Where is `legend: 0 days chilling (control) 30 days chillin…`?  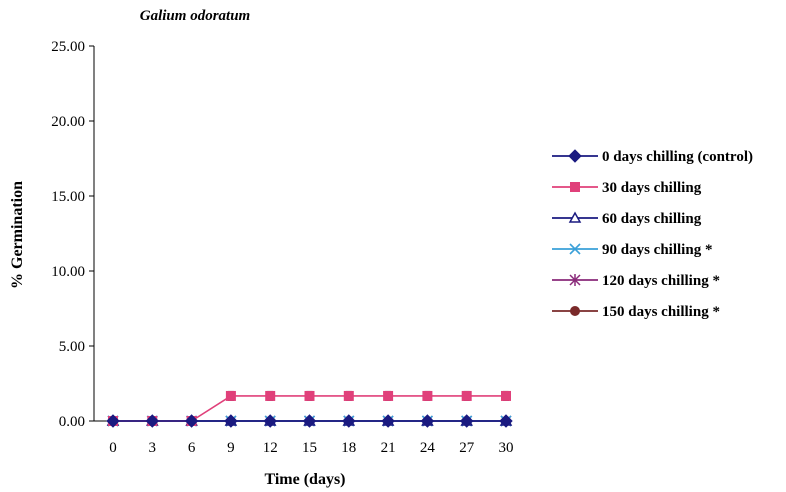 legend: 0 days chilling (control) 30 days chillin… is located at coordinates (652, 234).